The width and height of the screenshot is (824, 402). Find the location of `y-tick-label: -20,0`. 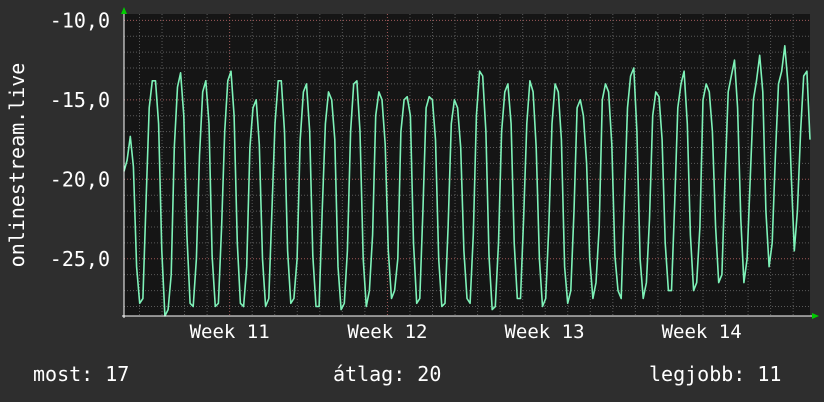

y-tick-label: -20,0 is located at coordinates (80, 179).